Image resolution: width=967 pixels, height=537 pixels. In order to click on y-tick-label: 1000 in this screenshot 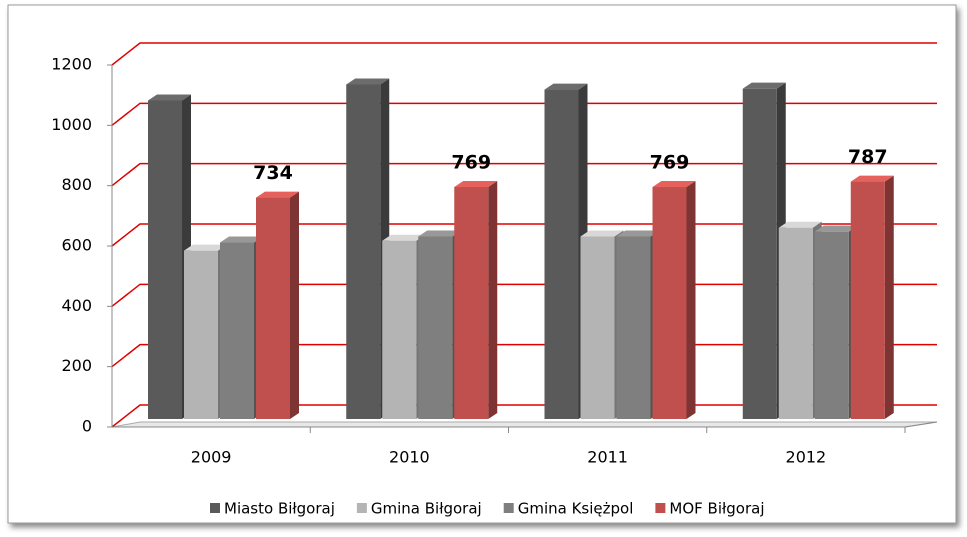, I will do `click(71, 124)`.